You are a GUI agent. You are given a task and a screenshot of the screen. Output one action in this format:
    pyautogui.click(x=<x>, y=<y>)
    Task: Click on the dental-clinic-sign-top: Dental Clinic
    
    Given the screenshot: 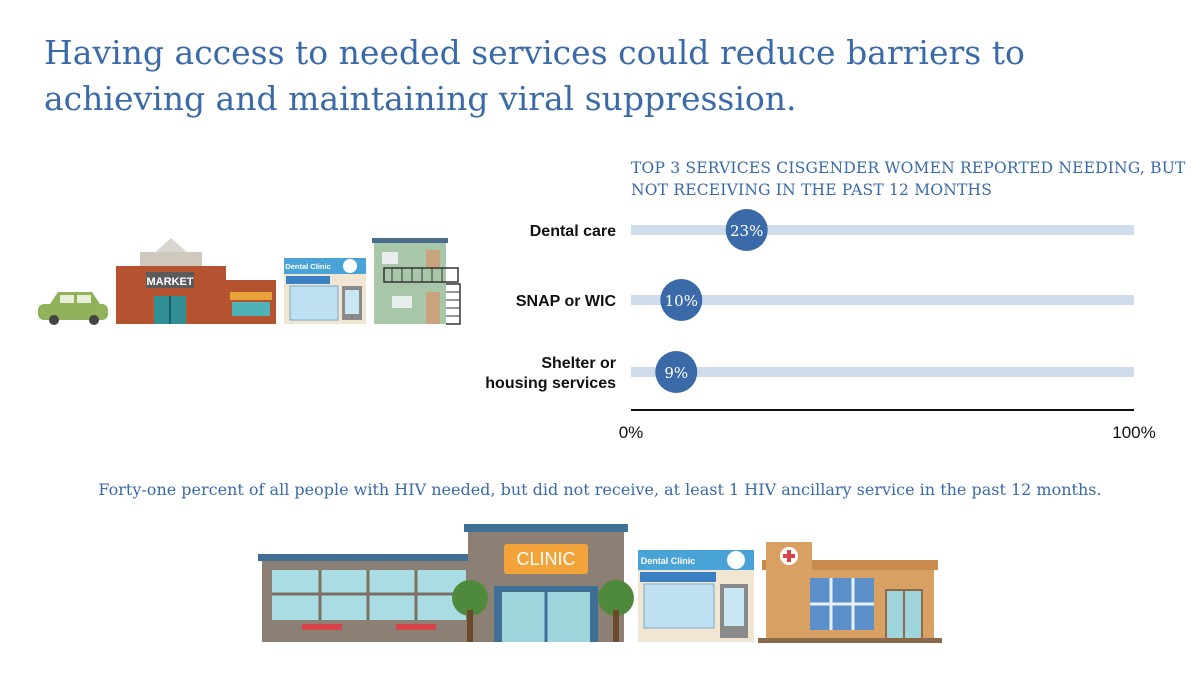 What is the action you would take?
    pyautogui.click(x=307, y=266)
    